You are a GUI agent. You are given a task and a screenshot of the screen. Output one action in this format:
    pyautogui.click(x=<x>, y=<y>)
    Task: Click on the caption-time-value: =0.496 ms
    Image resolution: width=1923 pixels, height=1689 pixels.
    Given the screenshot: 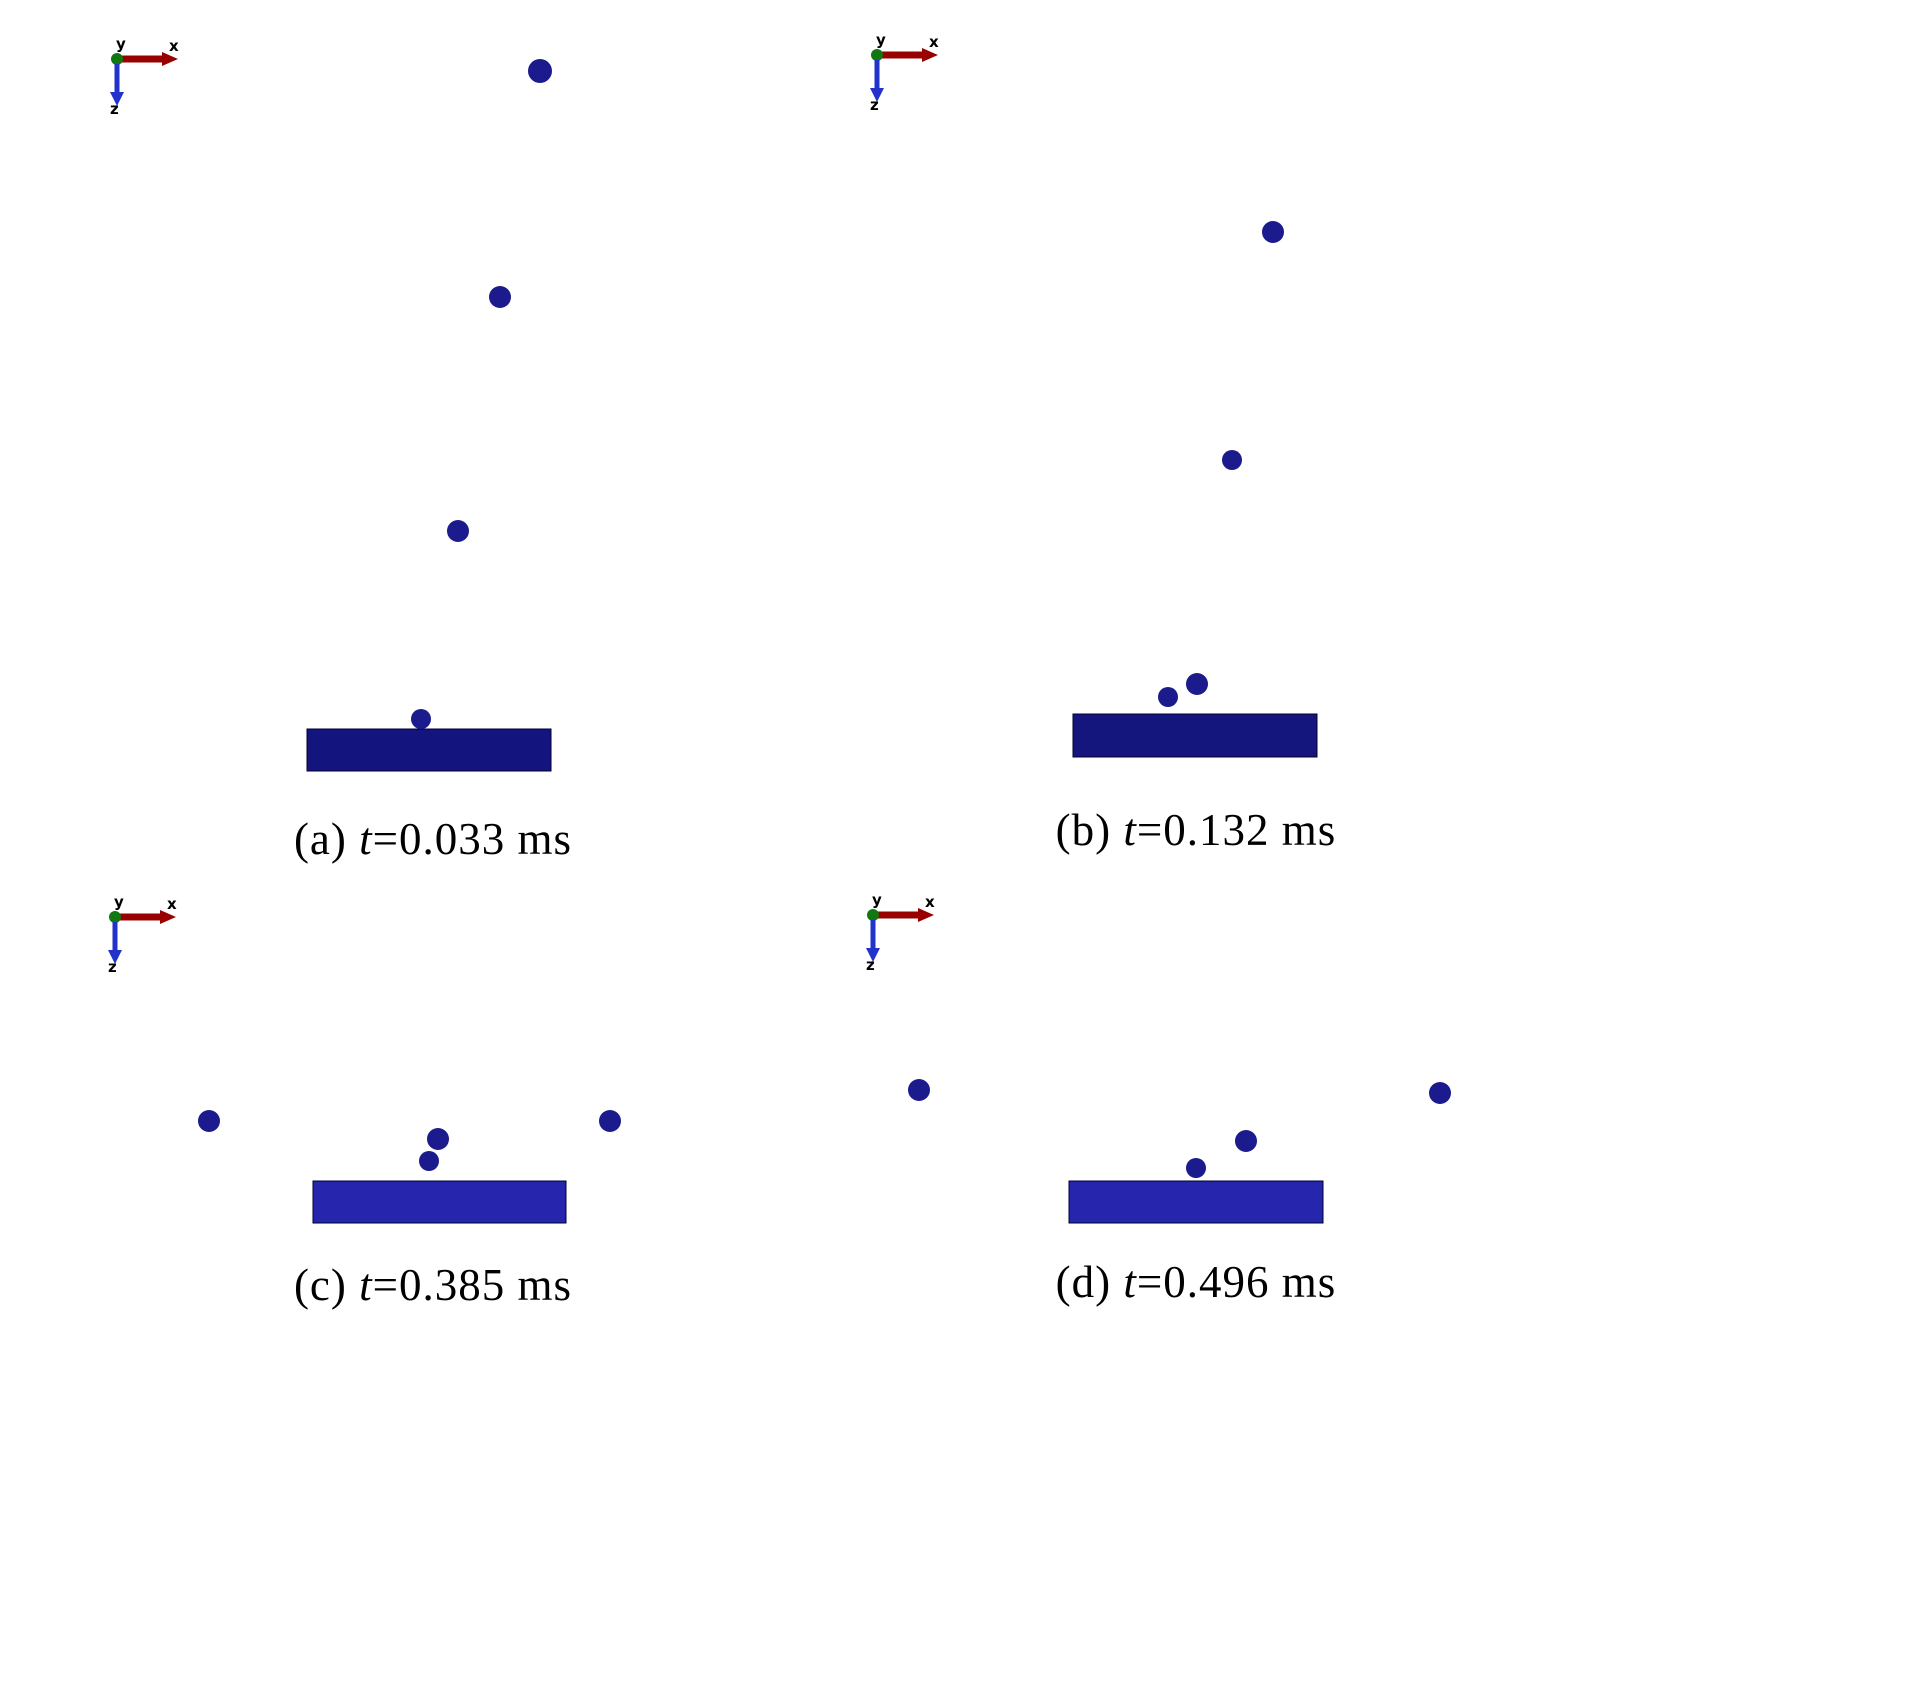 What is the action you would take?
    pyautogui.click(x=1236, y=1282)
    